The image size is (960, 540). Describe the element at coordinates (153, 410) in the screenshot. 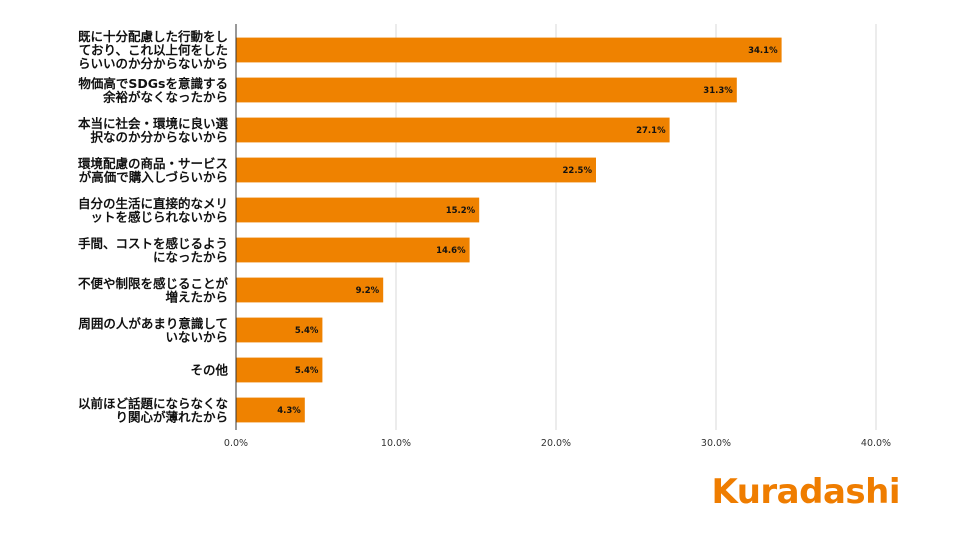

I see `category-label: 以前ほど話題にならなくなり関心が薄れたから` at that location.